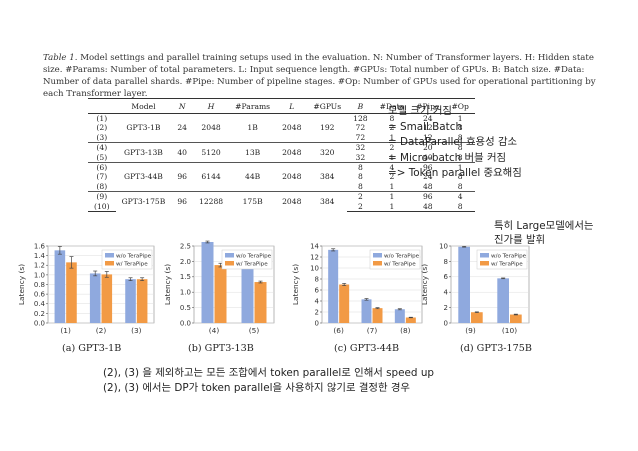 This screenshot has width=638, height=451. I want to click on layers-cell: 96, so click(182, 201).